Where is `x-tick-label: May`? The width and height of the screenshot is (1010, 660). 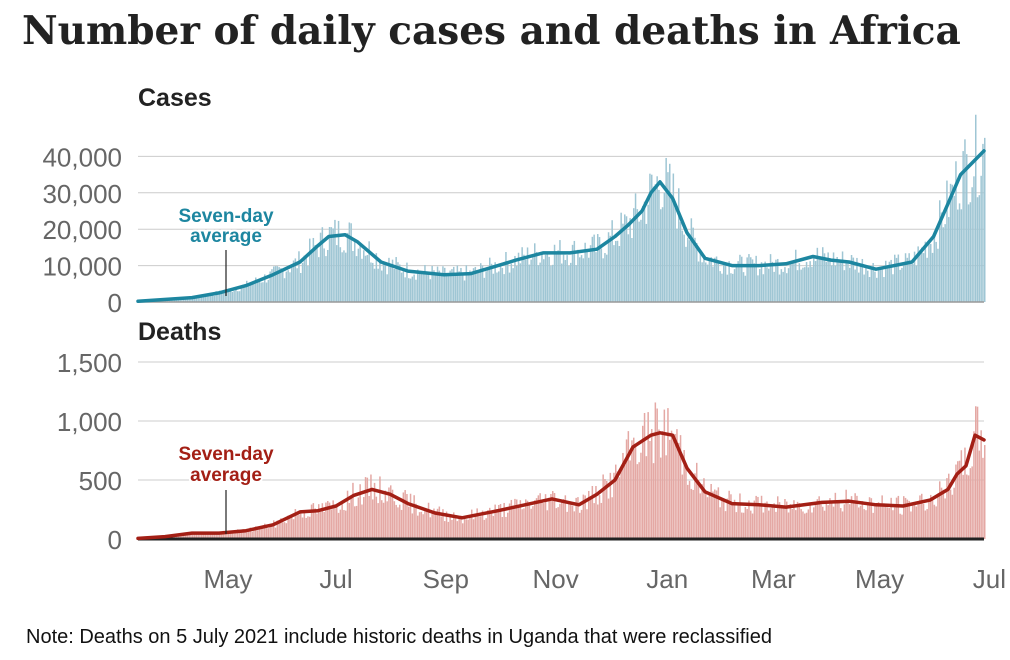
x-tick-label: May is located at coordinates (227, 579).